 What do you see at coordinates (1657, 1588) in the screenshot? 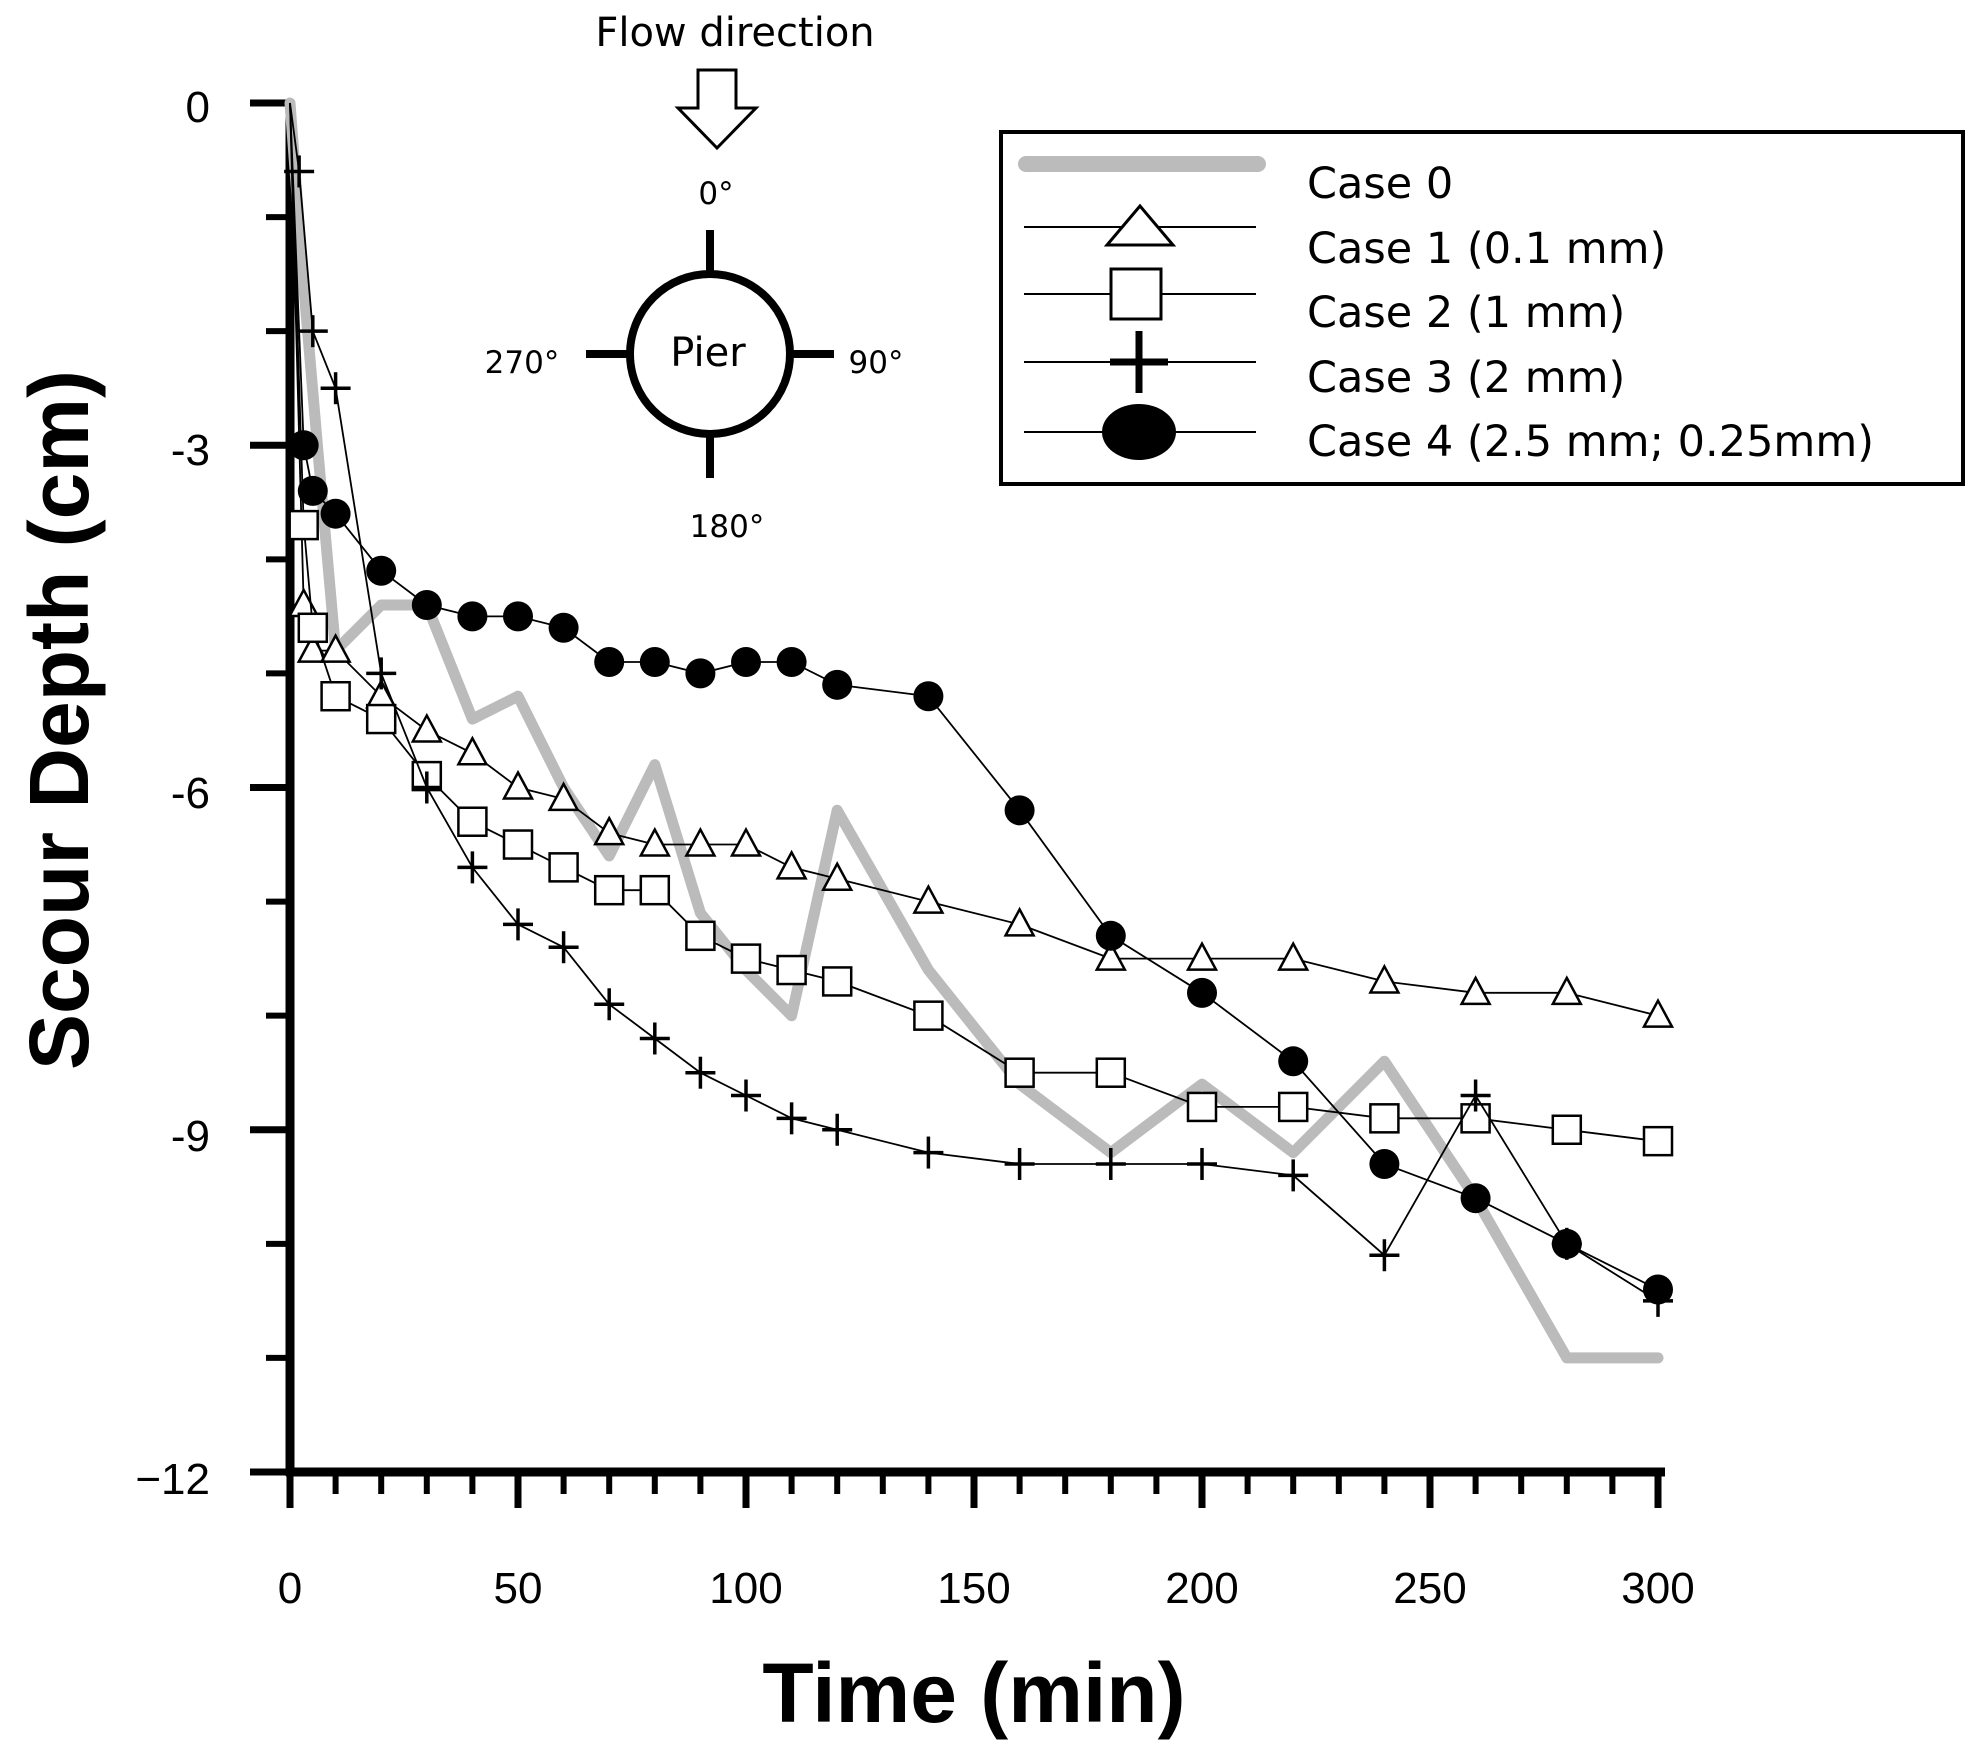
I see `x-tick-label: 300` at bounding box center [1657, 1588].